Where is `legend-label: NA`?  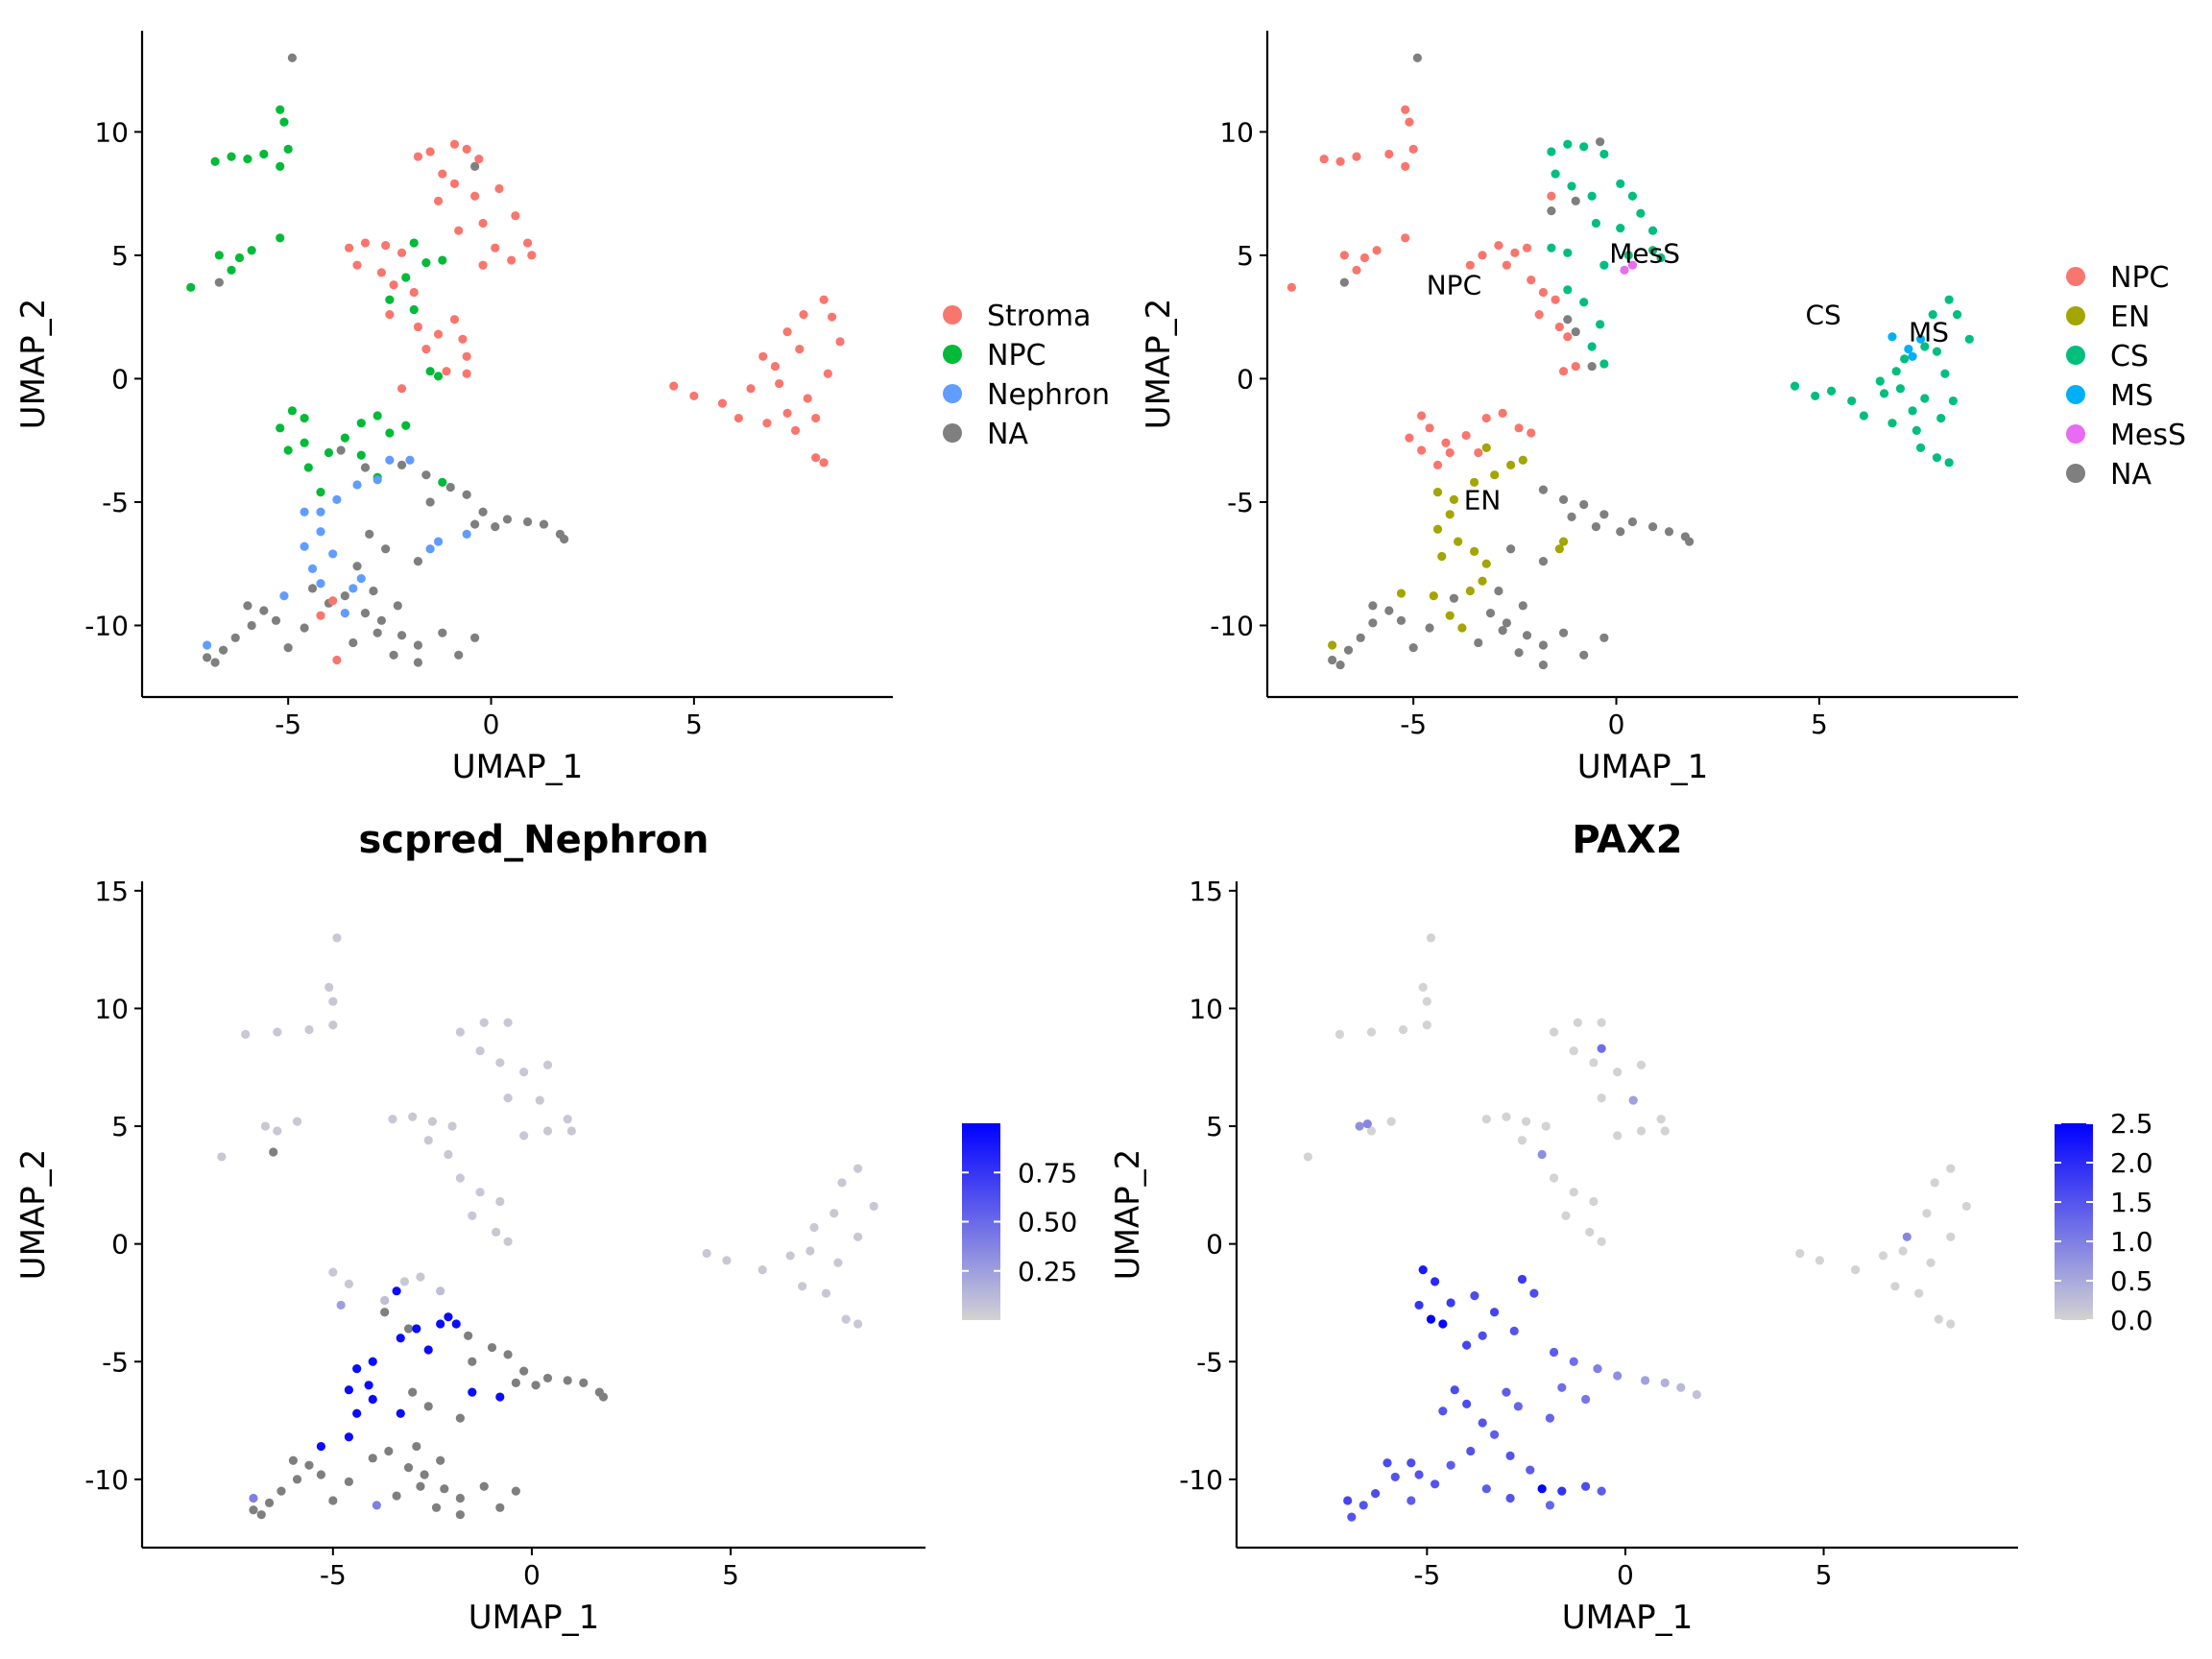
legend-label: NA is located at coordinates (2131, 475).